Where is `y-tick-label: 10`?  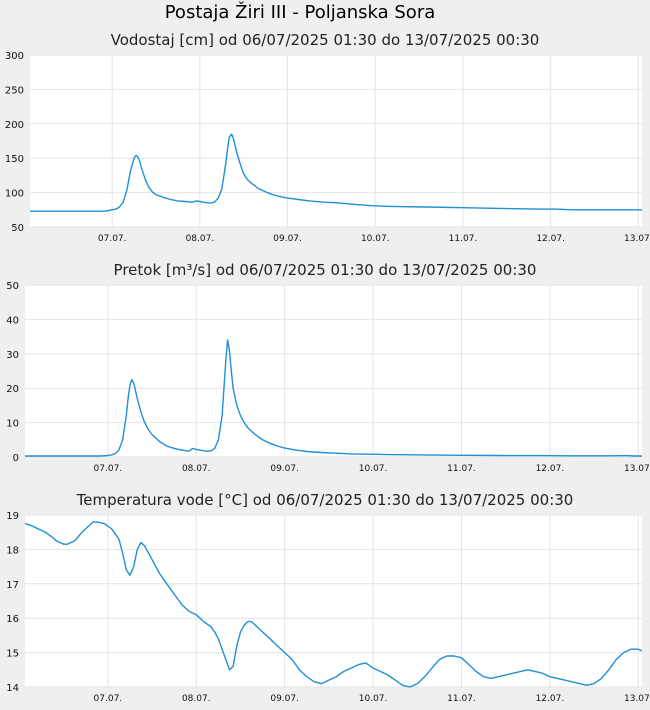 y-tick-label: 10 is located at coordinates (12, 424).